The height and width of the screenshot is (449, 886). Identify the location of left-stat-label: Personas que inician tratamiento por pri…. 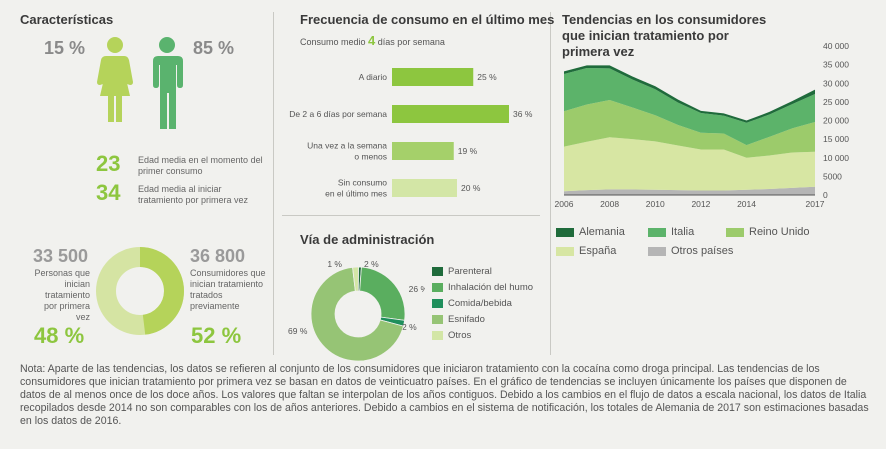
(62, 295).